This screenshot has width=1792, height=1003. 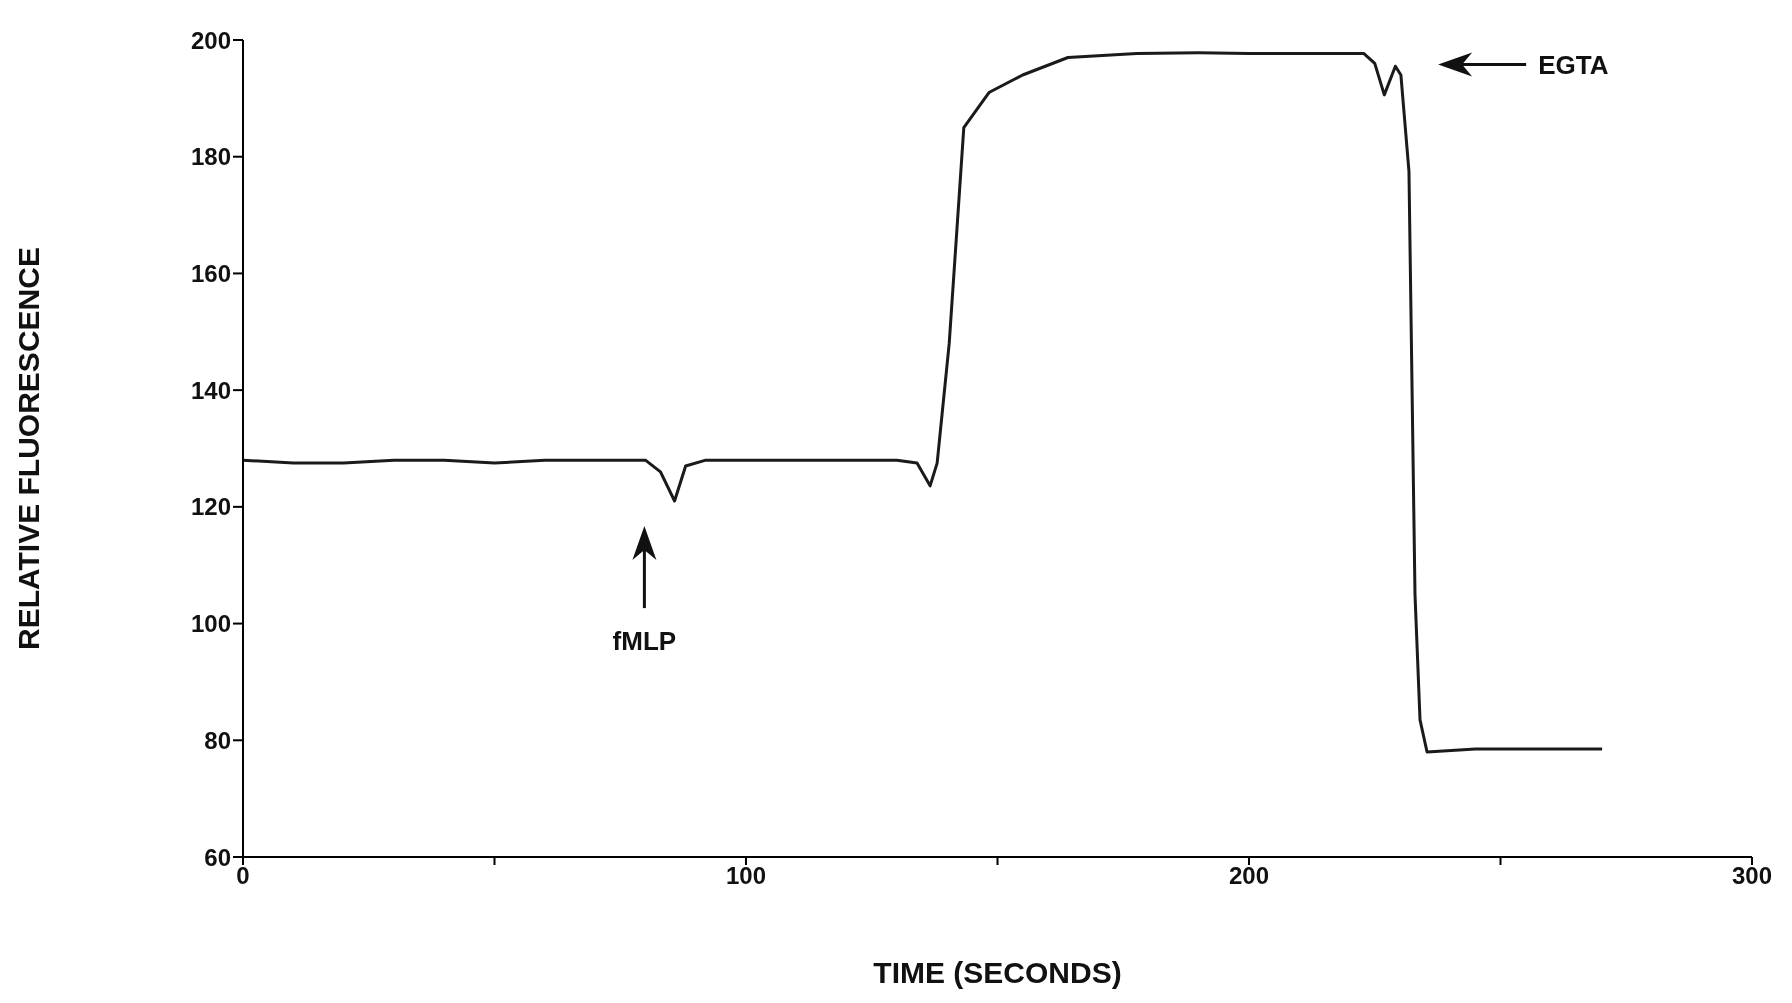 What do you see at coordinates (217, 857) in the screenshot?
I see `y-tick-label: 60` at bounding box center [217, 857].